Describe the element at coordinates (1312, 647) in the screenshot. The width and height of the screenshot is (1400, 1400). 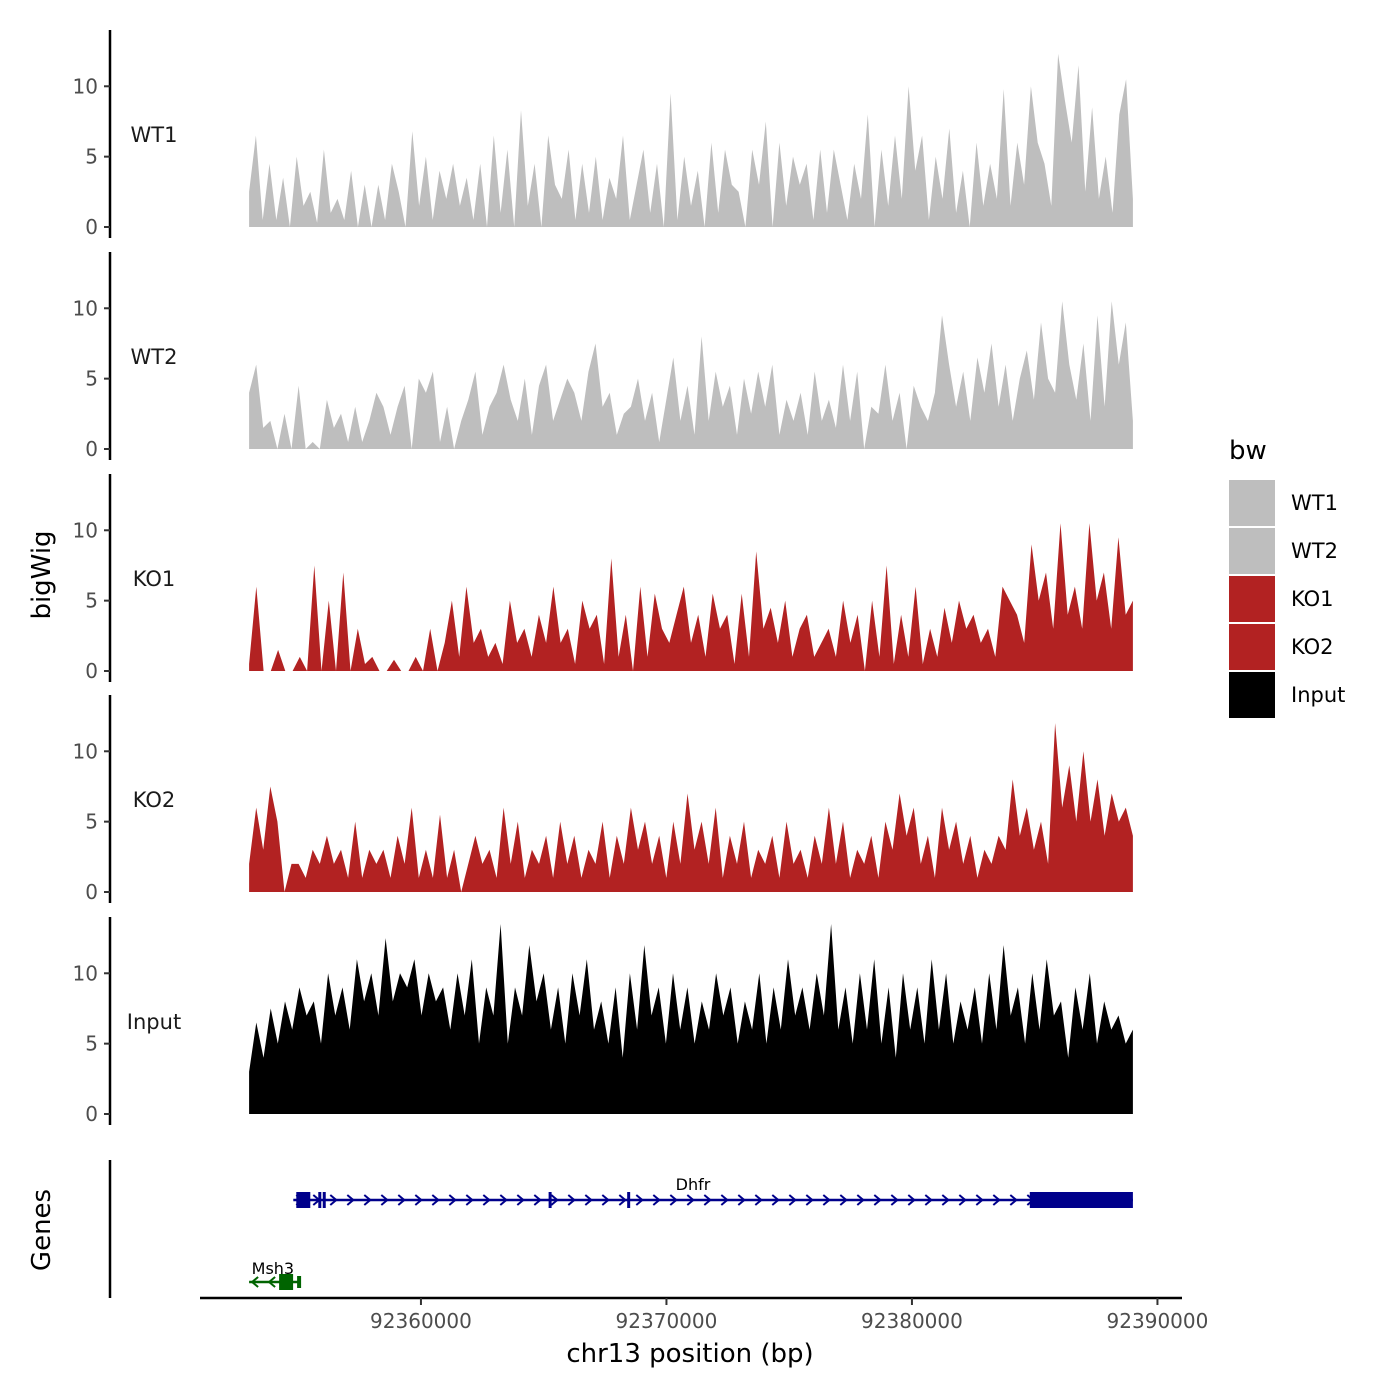
I see `legend-label: KO2` at that location.